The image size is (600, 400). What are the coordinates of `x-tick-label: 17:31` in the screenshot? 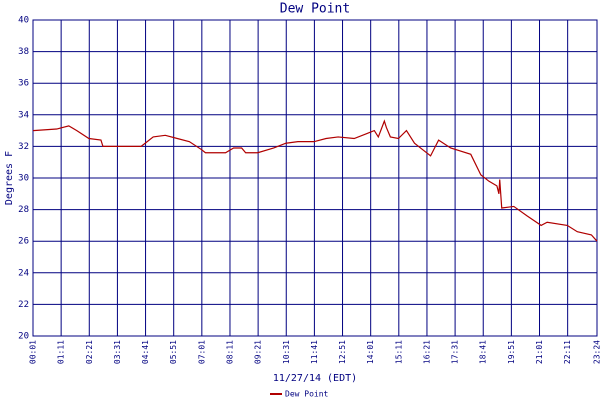 It's located at (455, 352).